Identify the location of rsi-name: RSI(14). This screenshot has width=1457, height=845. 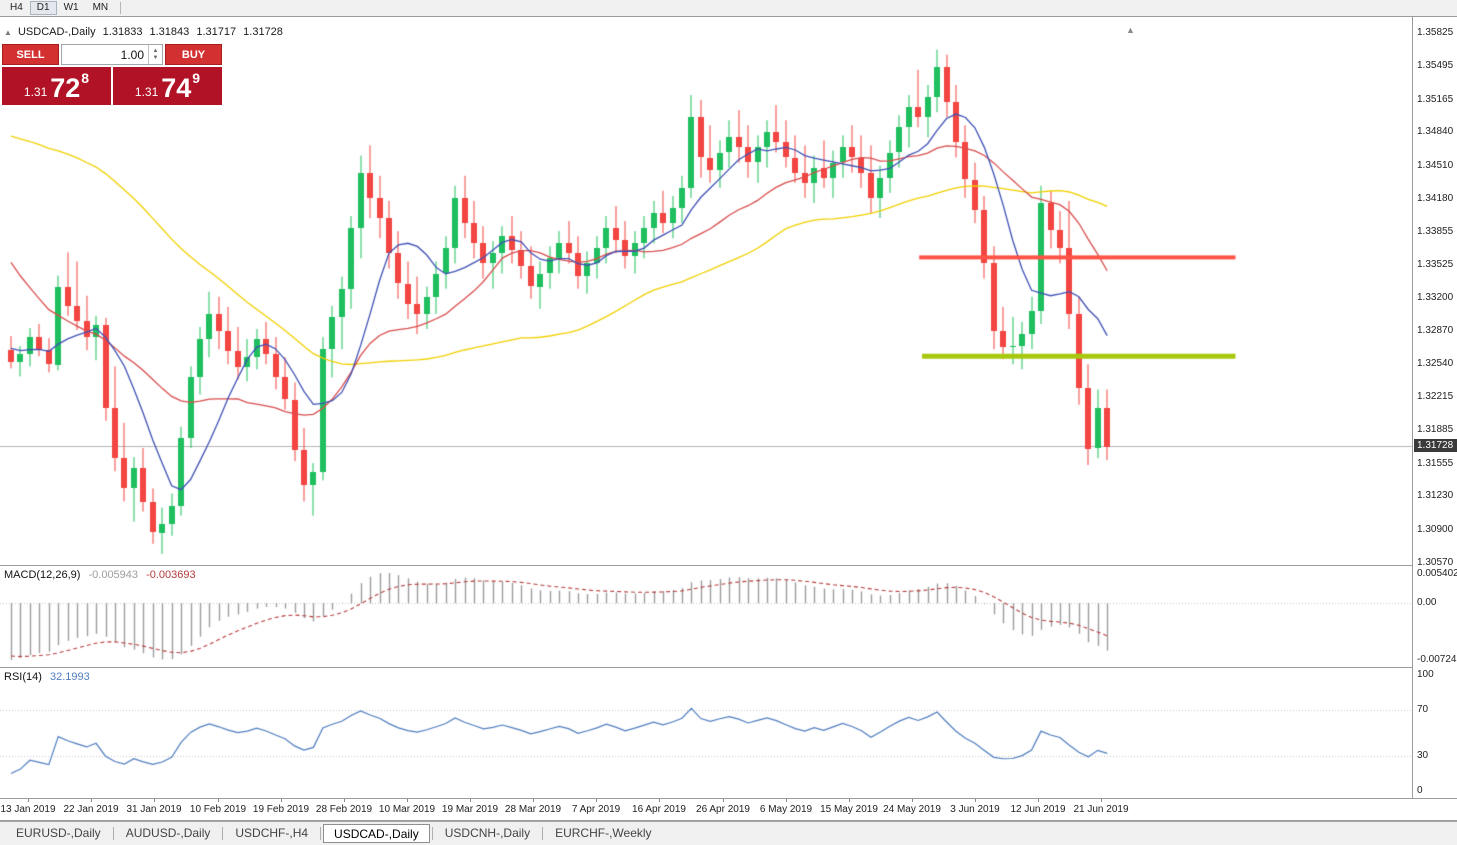
(23, 677).